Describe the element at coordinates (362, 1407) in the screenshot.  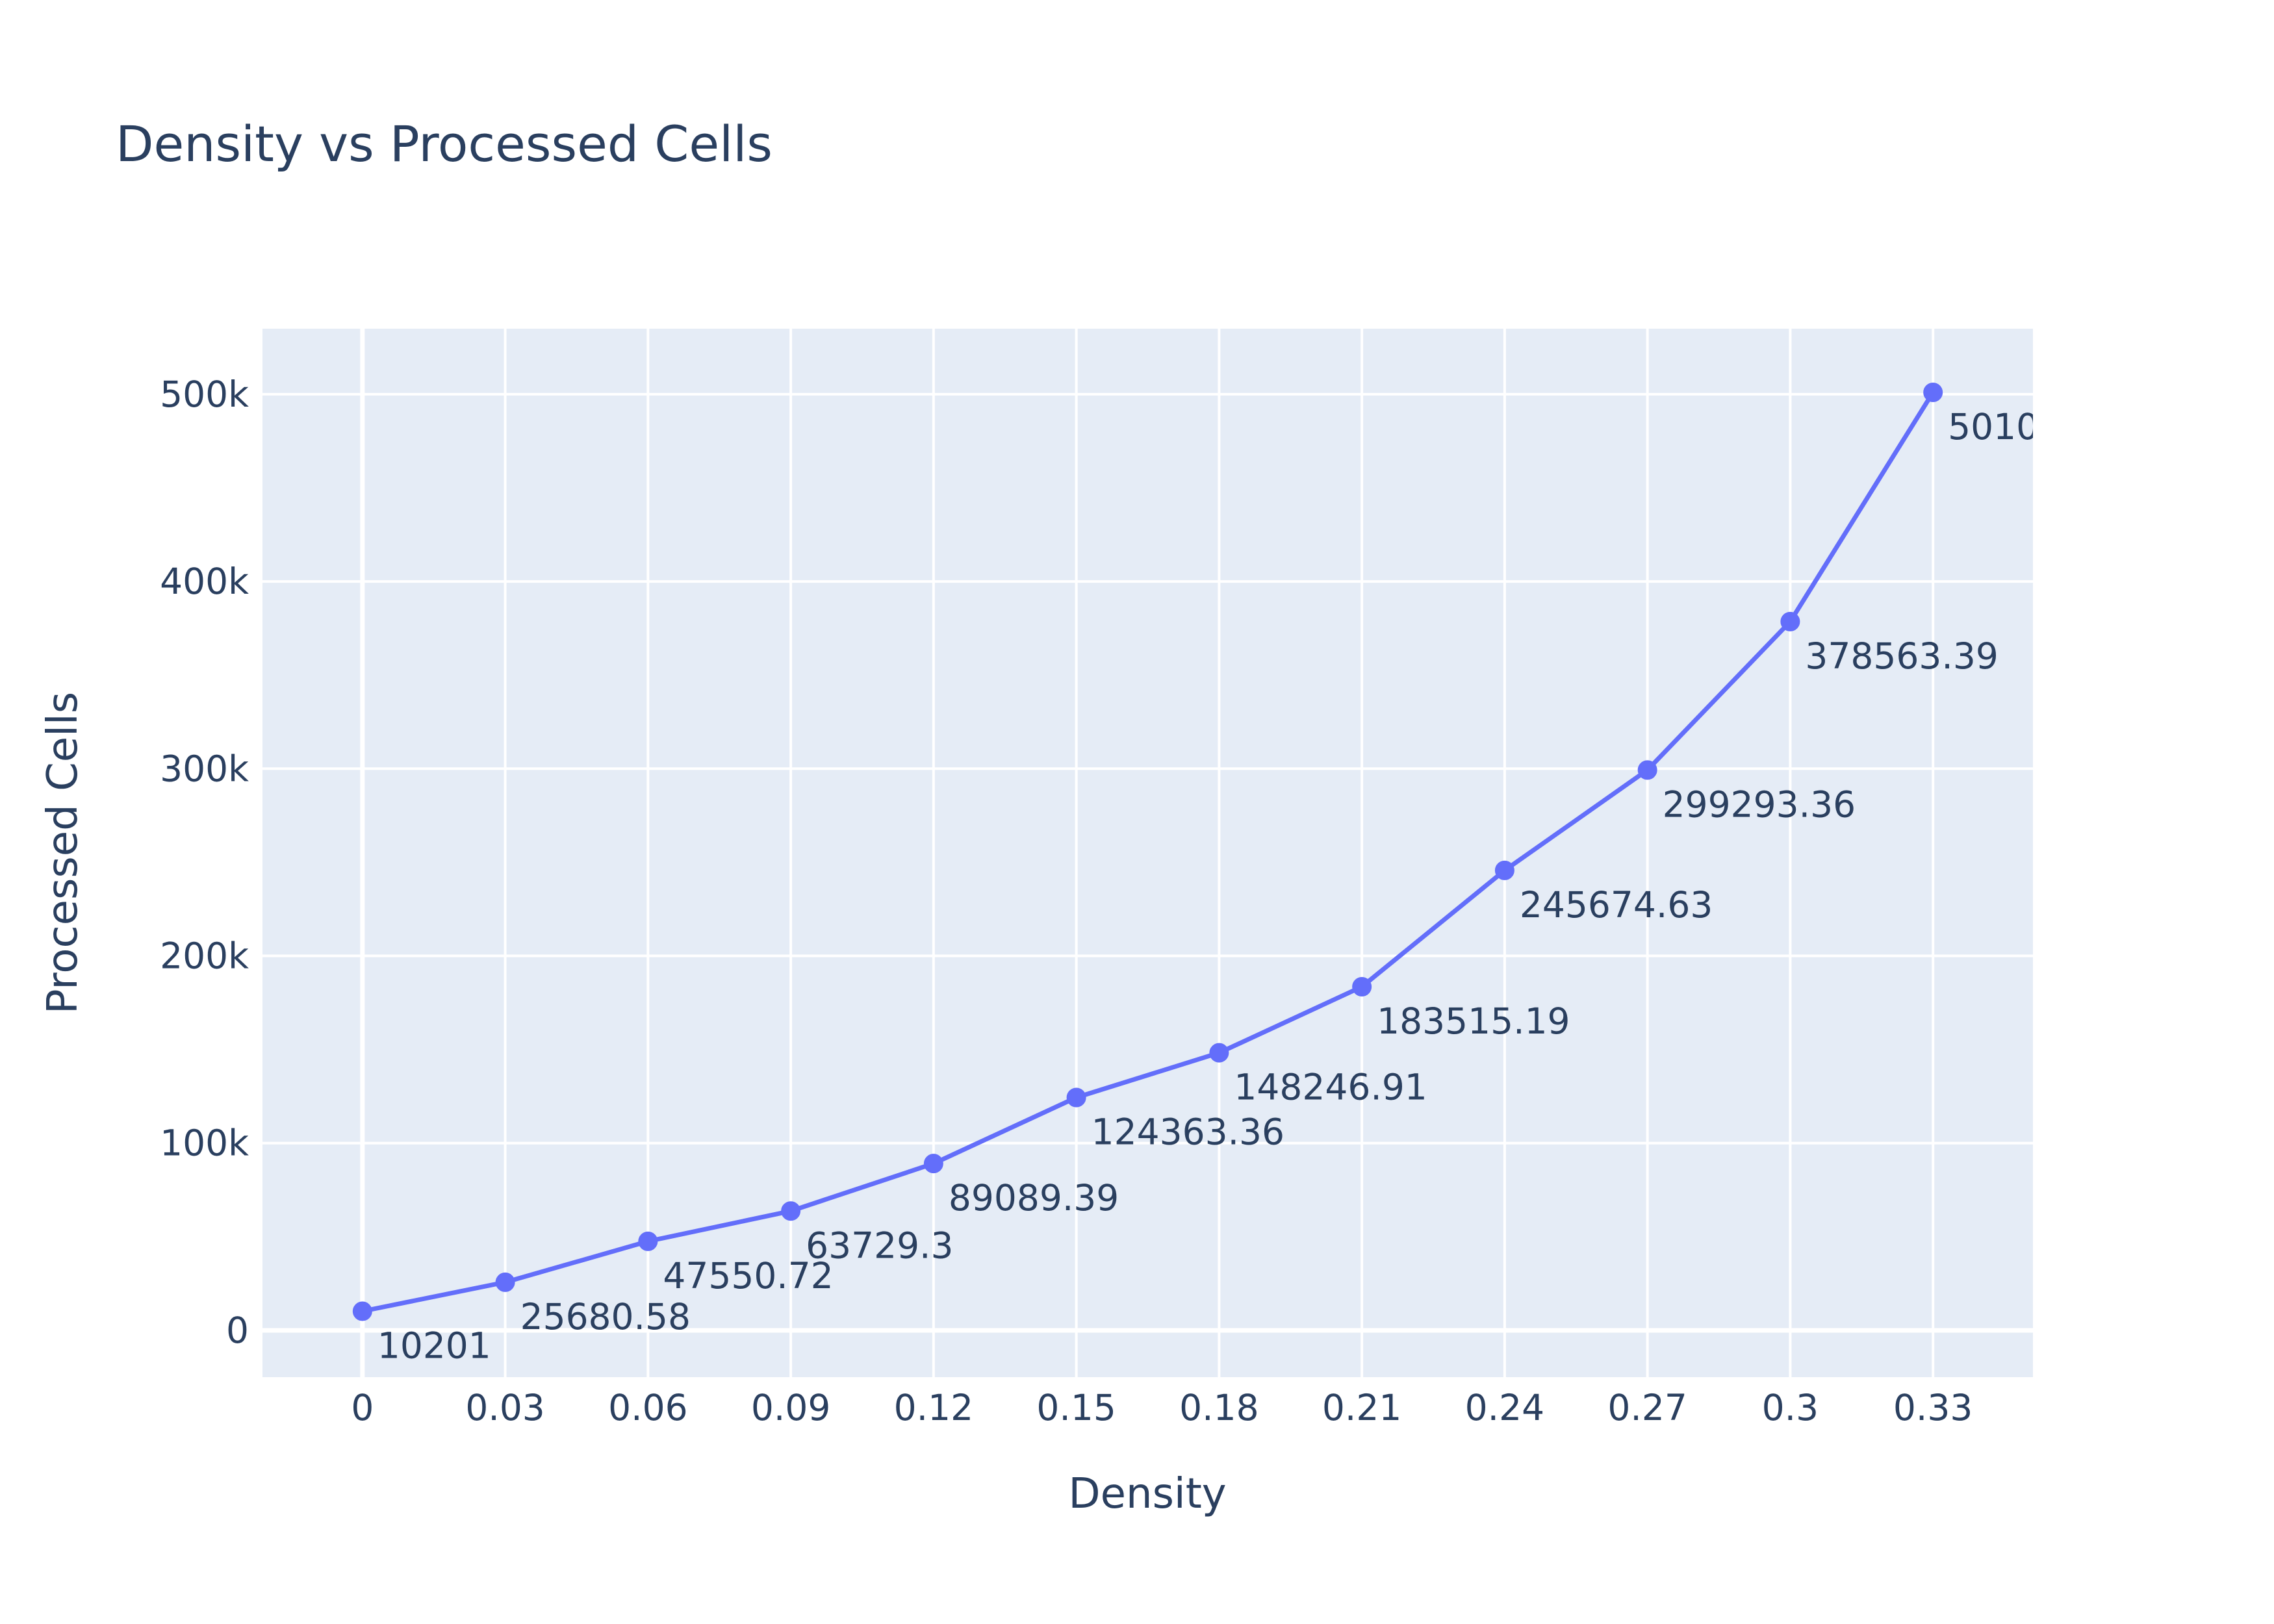
I see `x-tick-label: 0` at that location.